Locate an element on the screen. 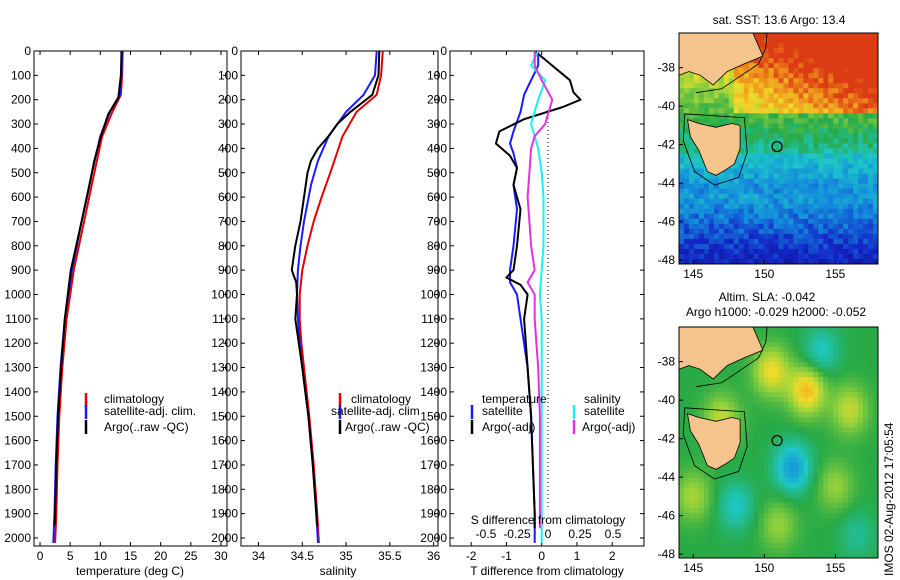  legend-label-argo: Argo(..raw -QC) is located at coordinates (146, 427).